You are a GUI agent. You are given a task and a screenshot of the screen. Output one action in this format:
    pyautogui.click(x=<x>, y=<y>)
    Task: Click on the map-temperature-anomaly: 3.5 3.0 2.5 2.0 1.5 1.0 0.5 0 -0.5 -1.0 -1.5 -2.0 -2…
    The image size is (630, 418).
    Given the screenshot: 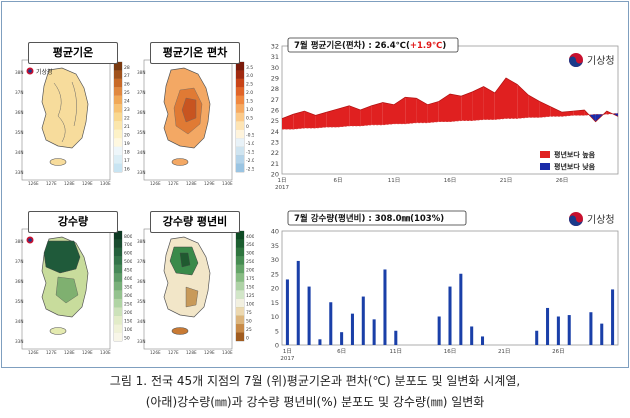 What is the action you would take?
    pyautogui.click(x=195, y=113)
    